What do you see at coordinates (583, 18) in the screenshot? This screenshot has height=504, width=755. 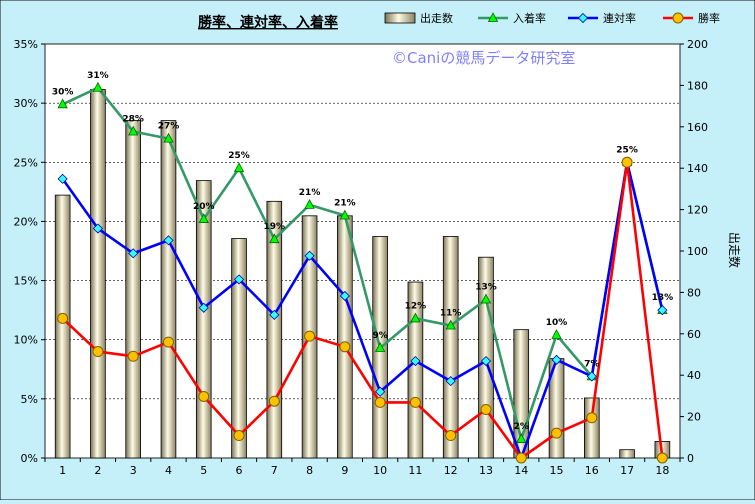 I see `legend-marker-diamond` at bounding box center [583, 18].